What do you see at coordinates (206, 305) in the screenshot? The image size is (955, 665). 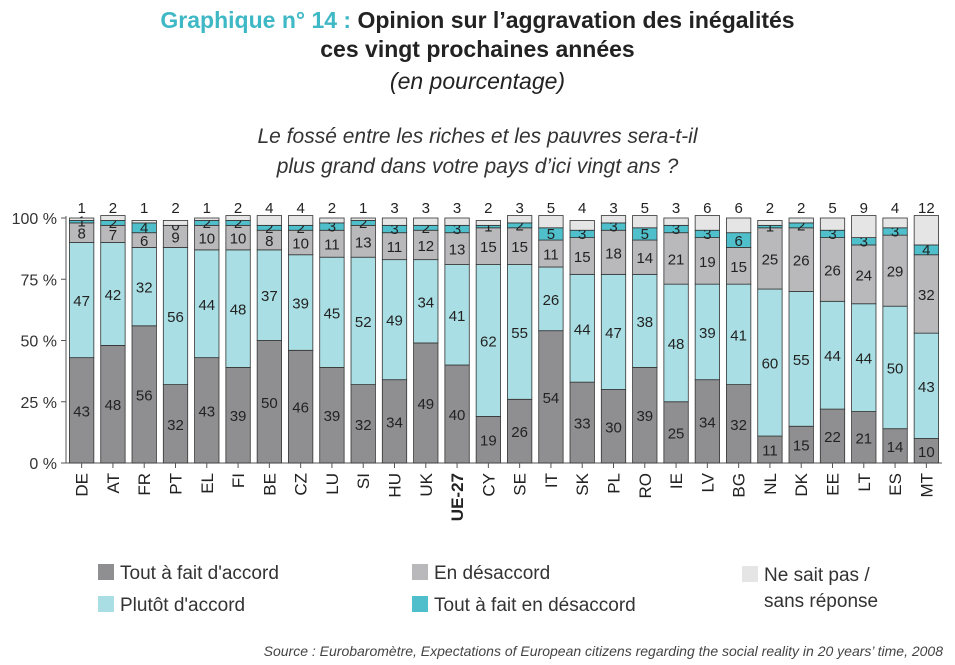 I see `data-label: 44` at bounding box center [206, 305].